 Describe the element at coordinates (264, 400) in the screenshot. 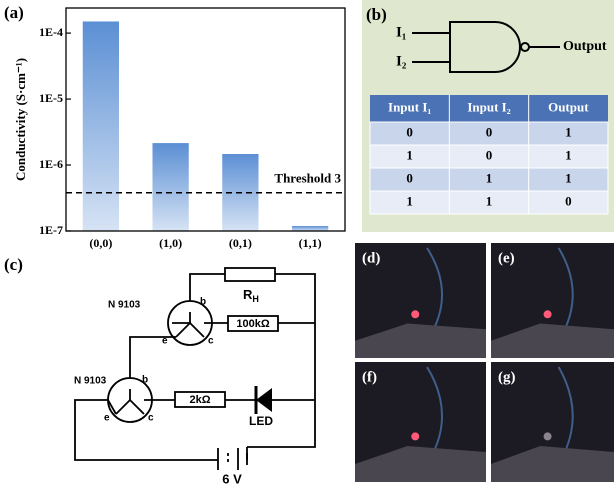

I see `led-symbol` at that location.